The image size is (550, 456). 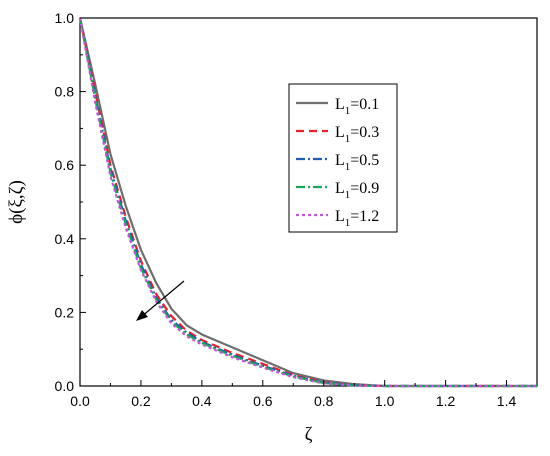 I want to click on trend-arrow-line, so click(x=162, y=299).